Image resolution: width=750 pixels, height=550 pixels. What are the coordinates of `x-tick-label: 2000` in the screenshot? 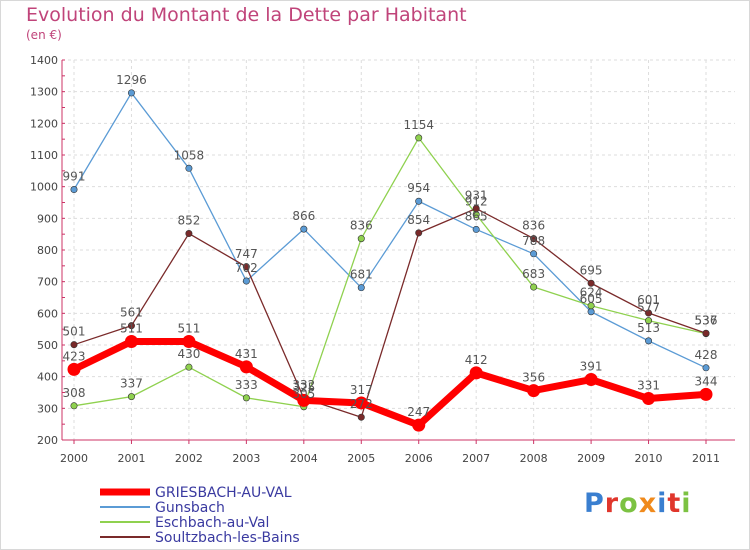 It's located at (74, 458).